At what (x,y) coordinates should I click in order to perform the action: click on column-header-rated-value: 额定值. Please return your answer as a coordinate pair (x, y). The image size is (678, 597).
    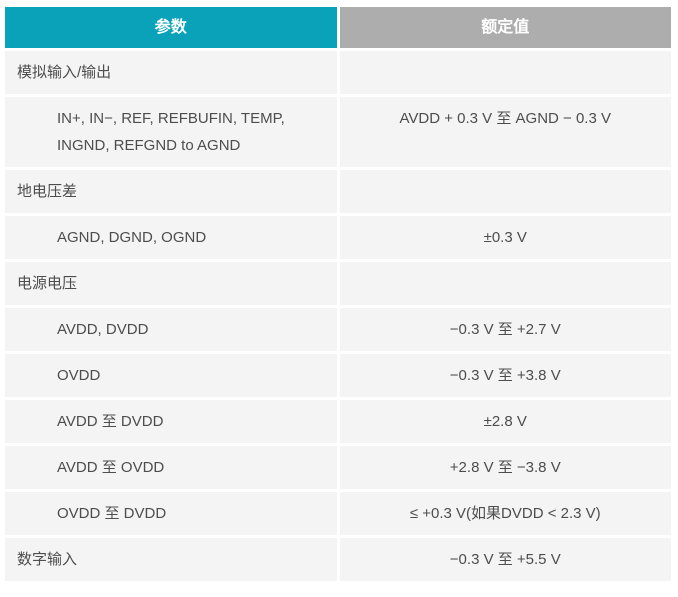
    Looking at the image, I should click on (505, 27).